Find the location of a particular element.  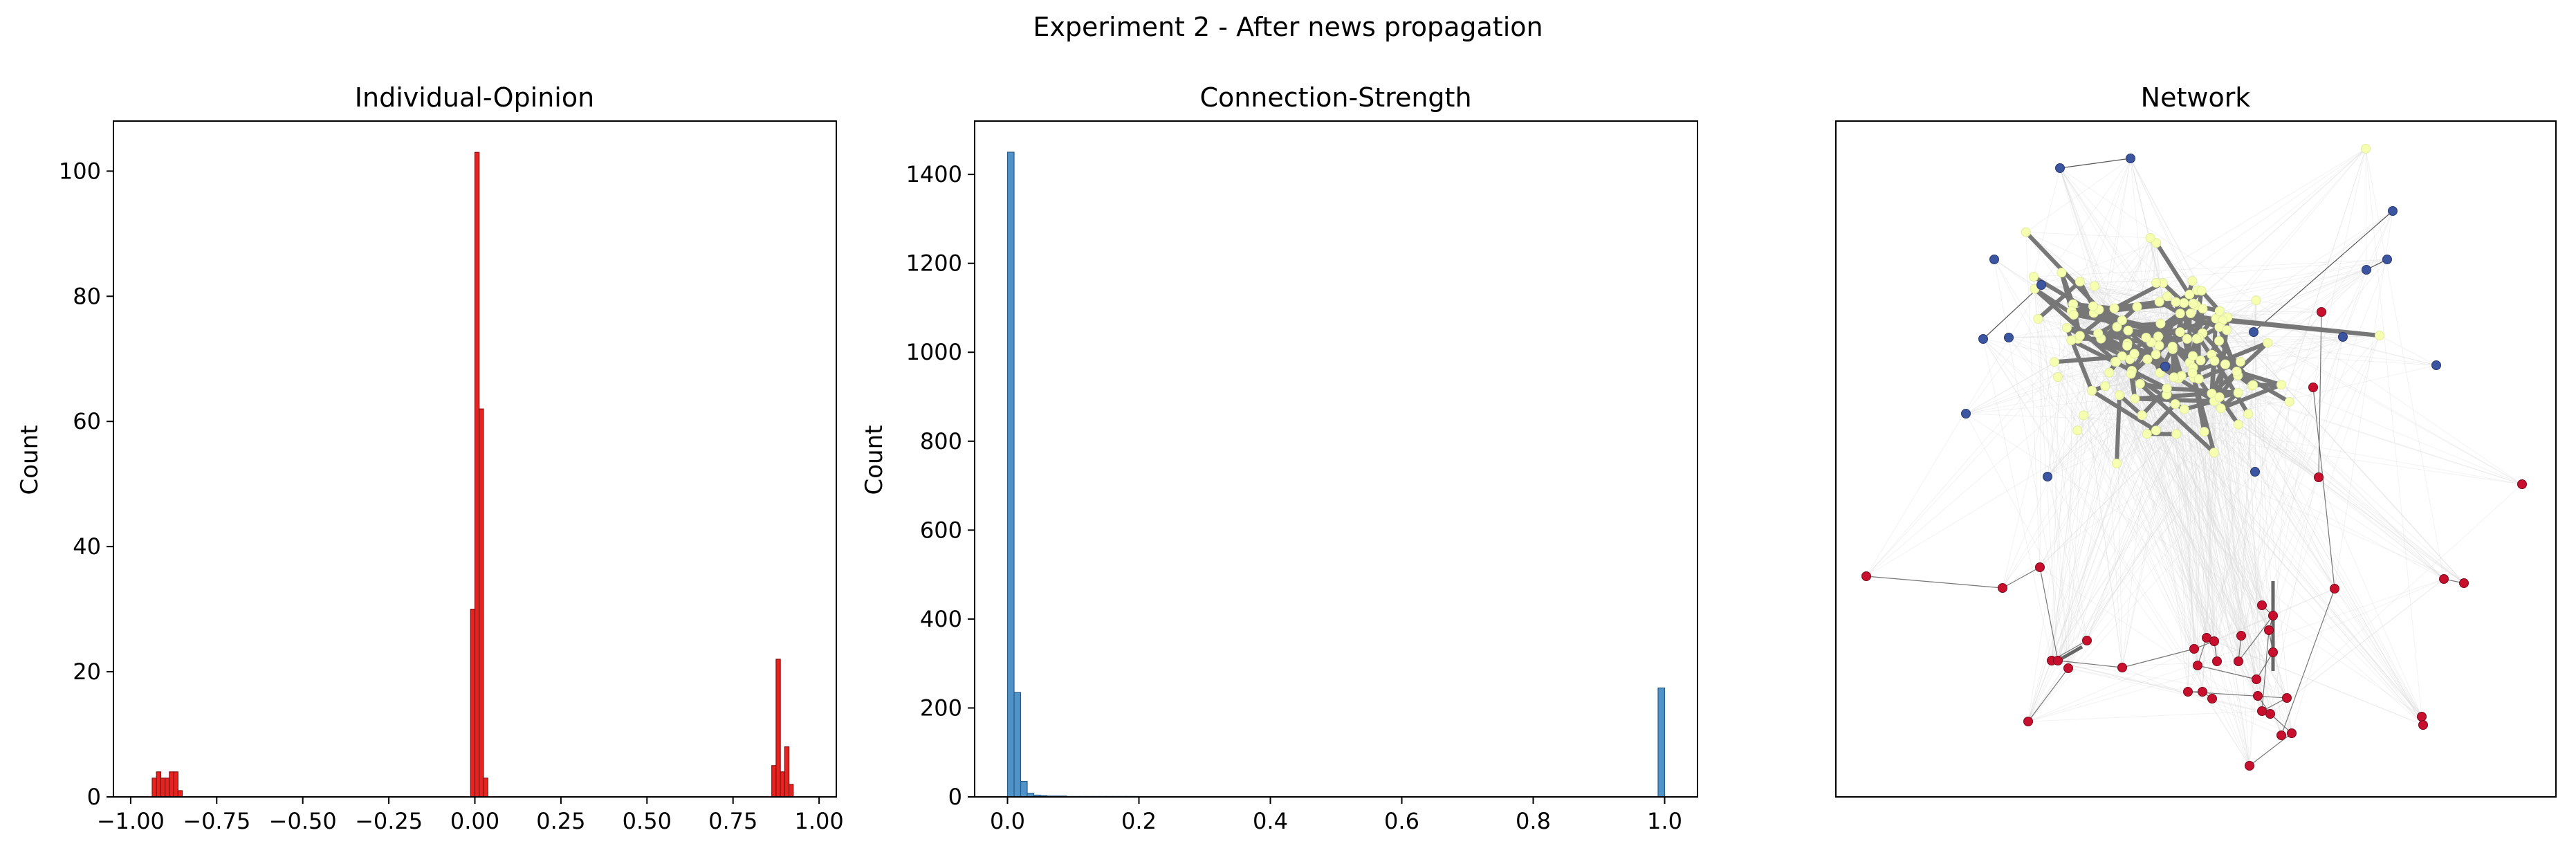

connection-histogram-ylabel: Count is located at coordinates (874, 460).